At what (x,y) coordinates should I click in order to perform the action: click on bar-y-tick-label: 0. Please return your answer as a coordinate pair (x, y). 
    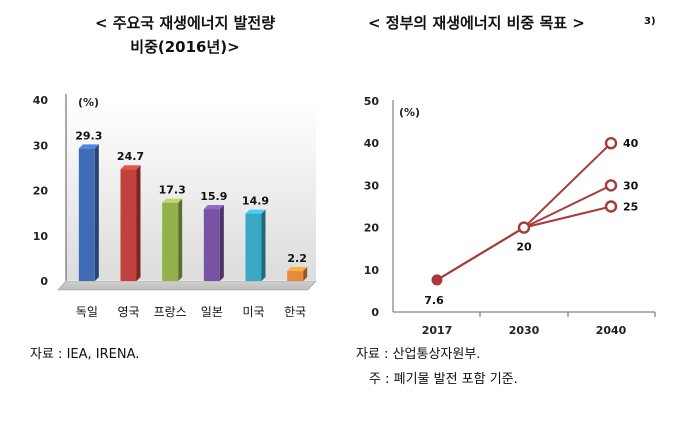
    Looking at the image, I should click on (44, 281).